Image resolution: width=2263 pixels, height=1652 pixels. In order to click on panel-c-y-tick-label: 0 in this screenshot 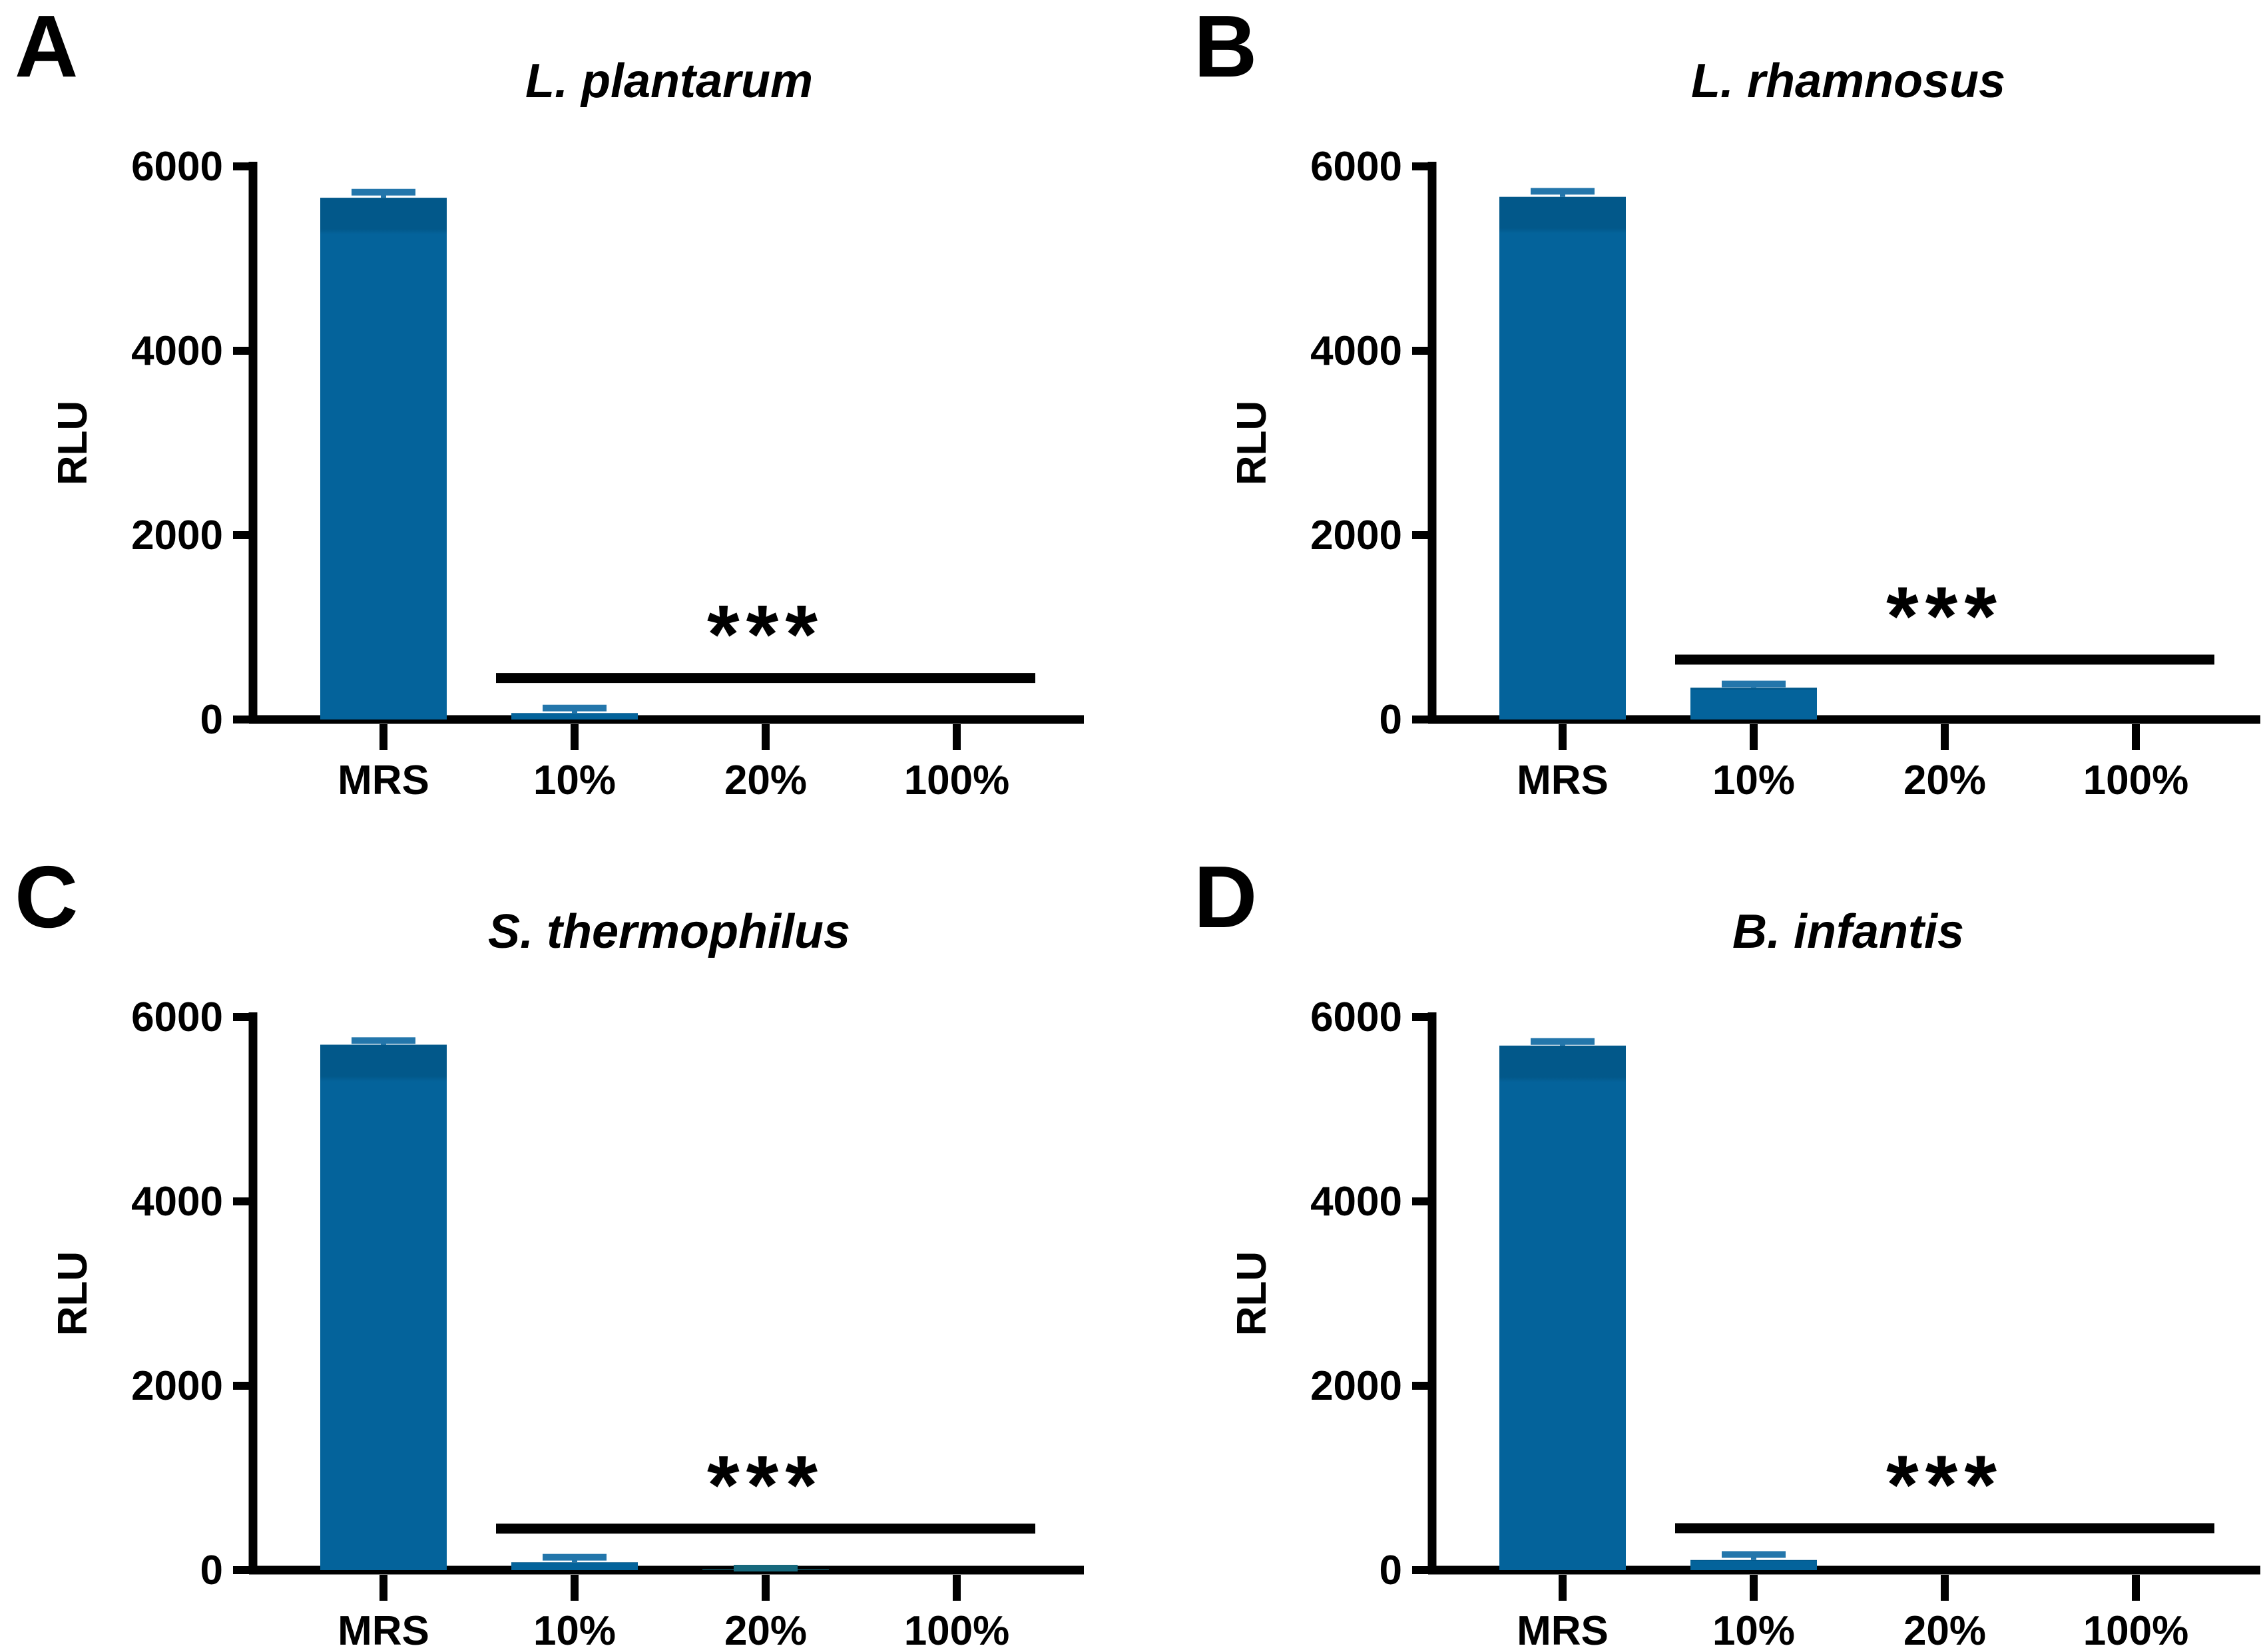, I will do `click(211, 1570)`.